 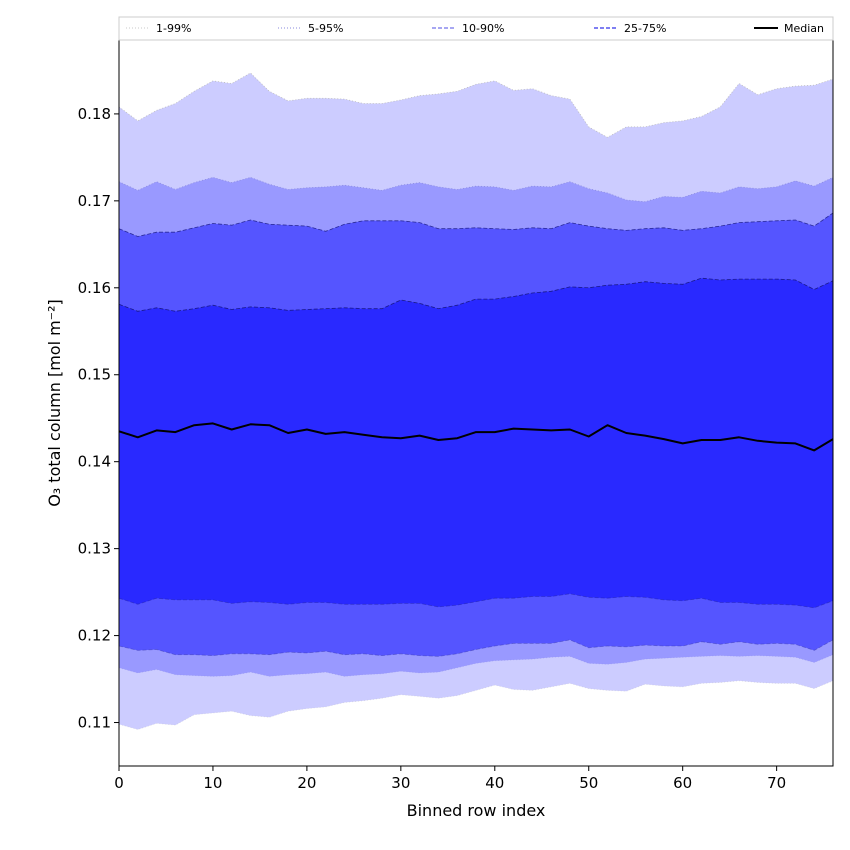 I want to click on x-tick-label: 0, so click(x=119, y=783).